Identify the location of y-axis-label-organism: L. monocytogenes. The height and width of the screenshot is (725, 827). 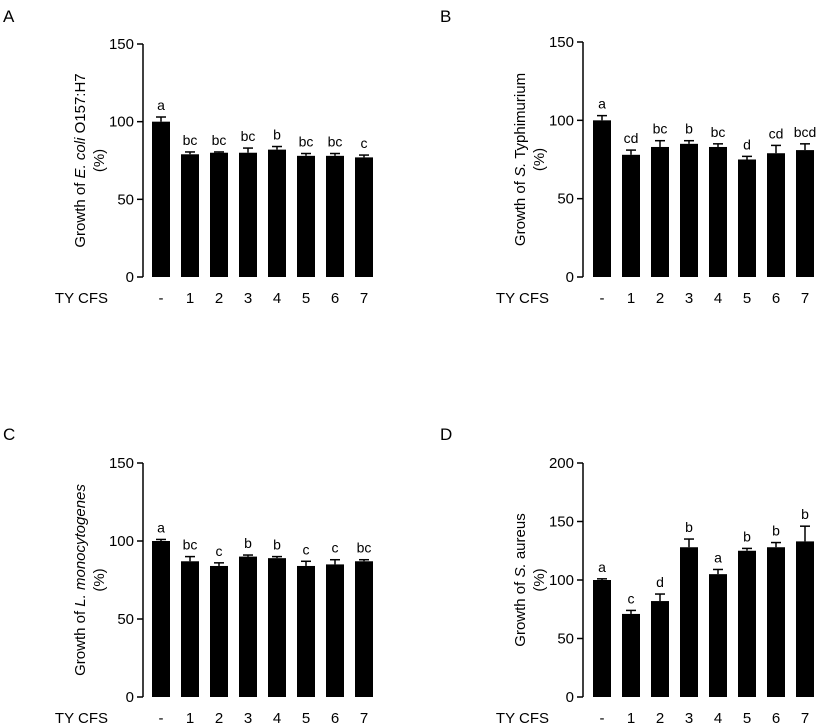
(80, 545).